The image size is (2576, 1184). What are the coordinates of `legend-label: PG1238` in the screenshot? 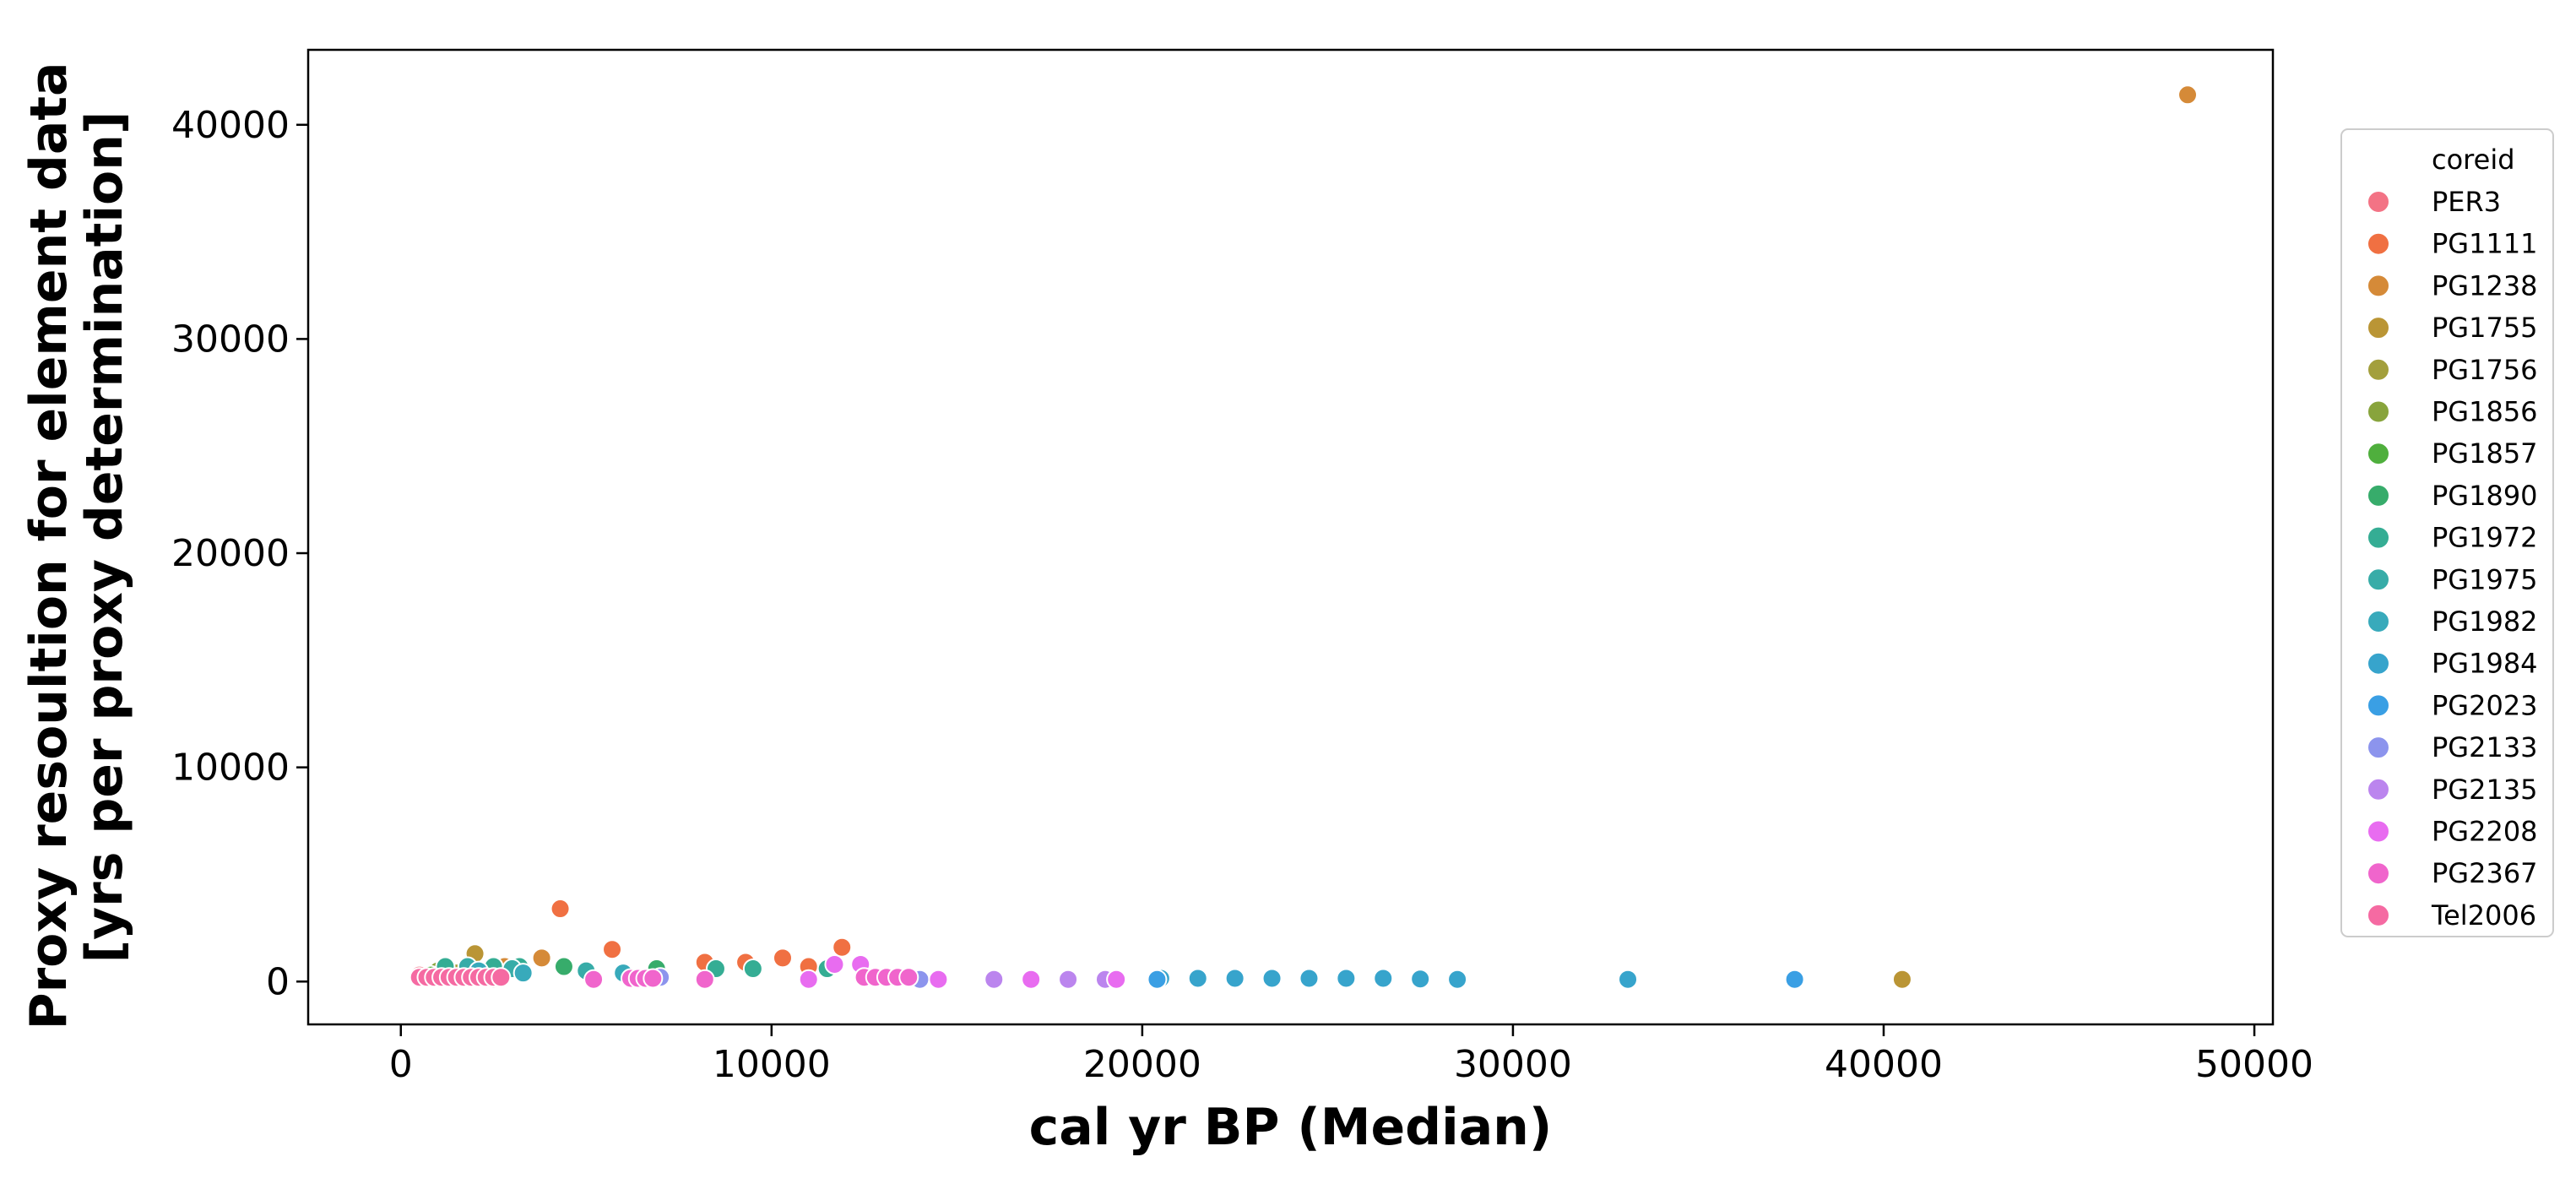 It's located at (2485, 285).